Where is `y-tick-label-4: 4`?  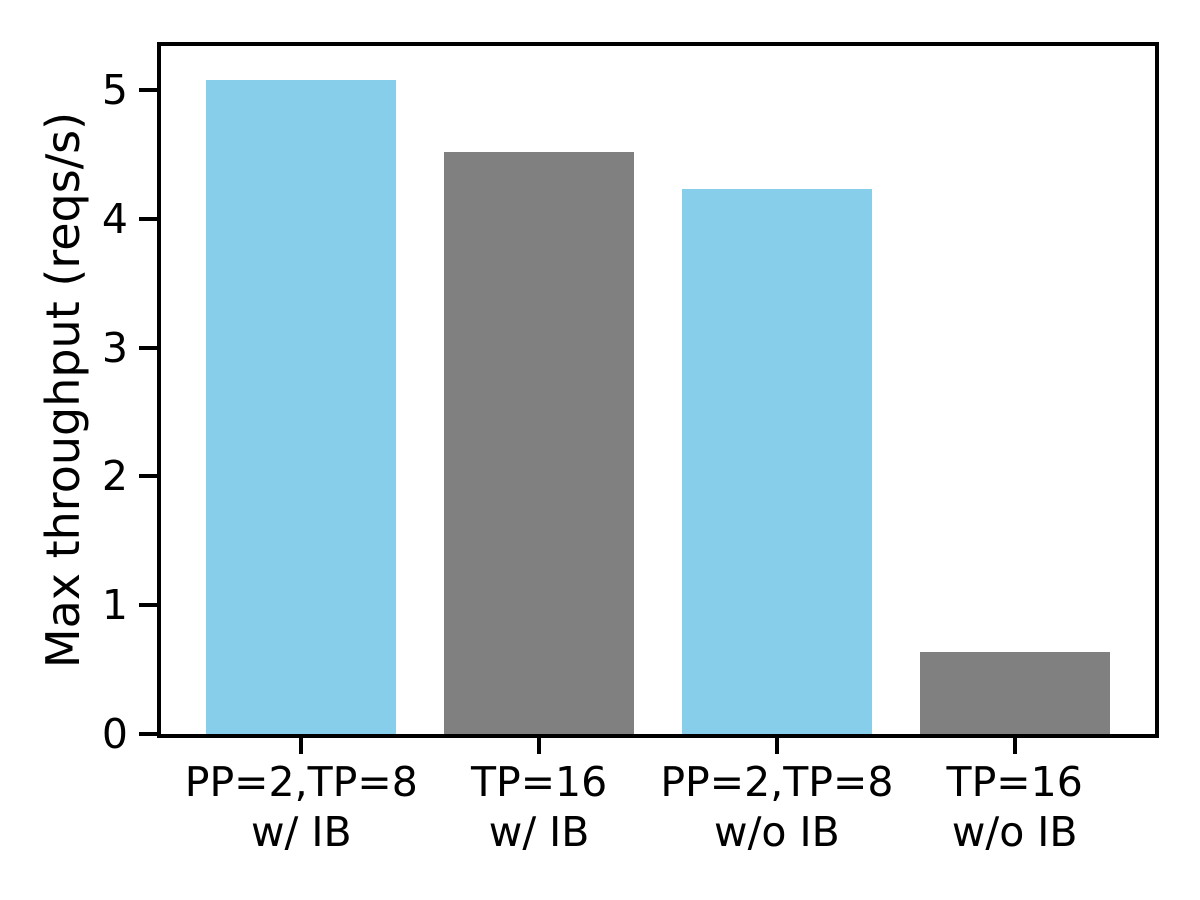 y-tick-label-4: 4 is located at coordinates (114, 218).